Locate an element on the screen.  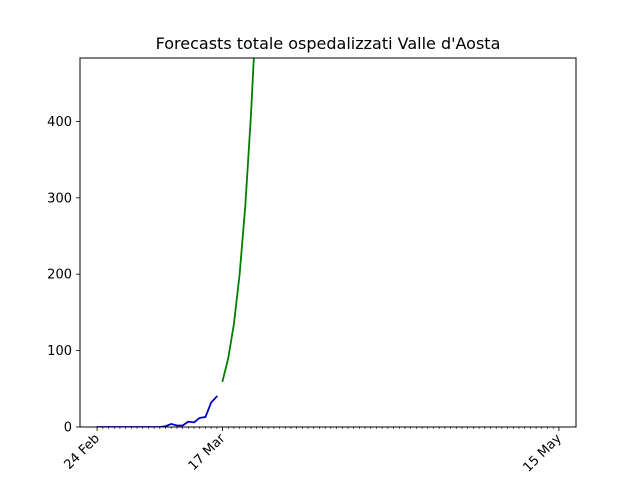
y-tick-label: 100 is located at coordinates (59, 351).